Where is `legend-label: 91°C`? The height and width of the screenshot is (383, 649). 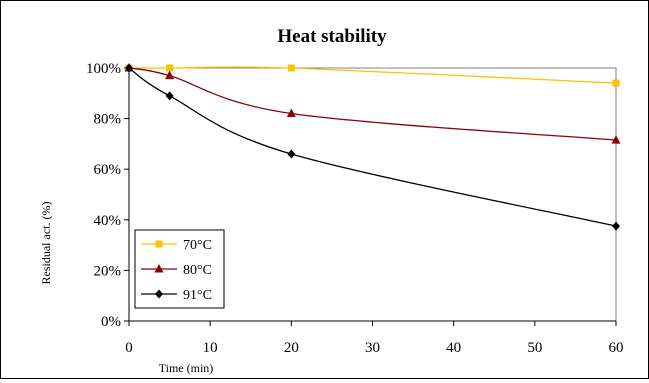 legend-label: 91°C is located at coordinates (197, 295).